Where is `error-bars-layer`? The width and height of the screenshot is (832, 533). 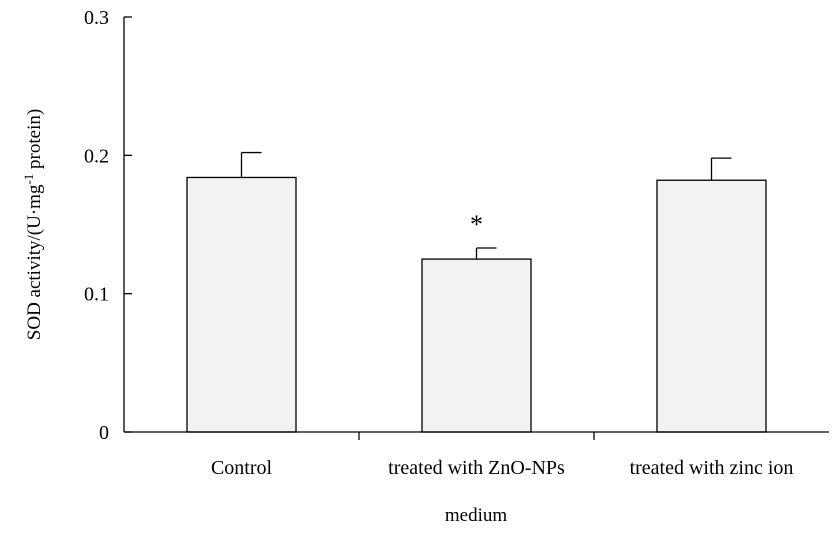
error-bars-layer is located at coordinates (486, 205).